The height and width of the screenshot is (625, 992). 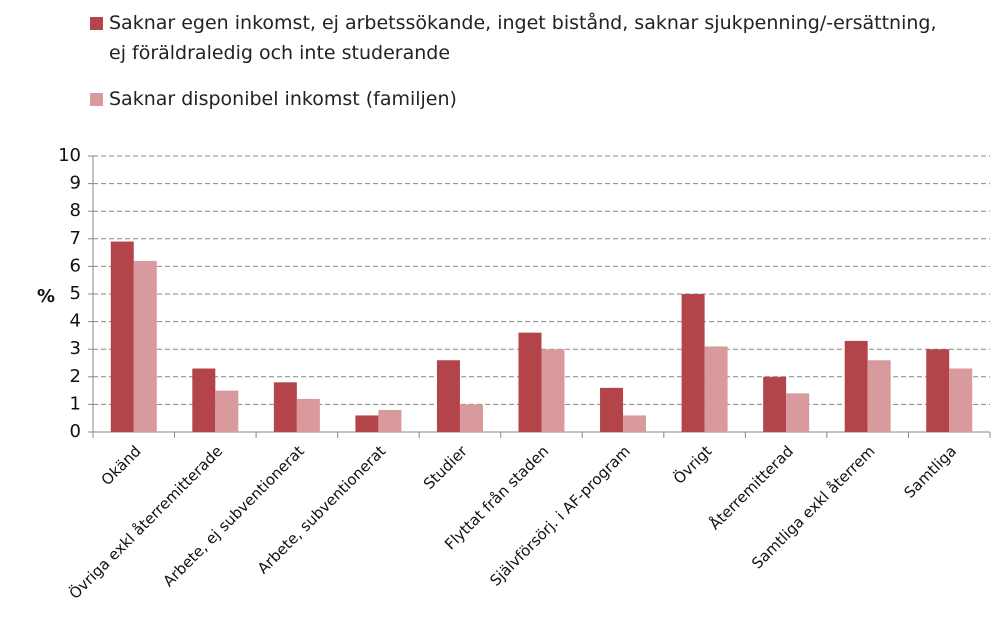 What do you see at coordinates (75, 403) in the screenshot?
I see `y-tick-label: 1` at bounding box center [75, 403].